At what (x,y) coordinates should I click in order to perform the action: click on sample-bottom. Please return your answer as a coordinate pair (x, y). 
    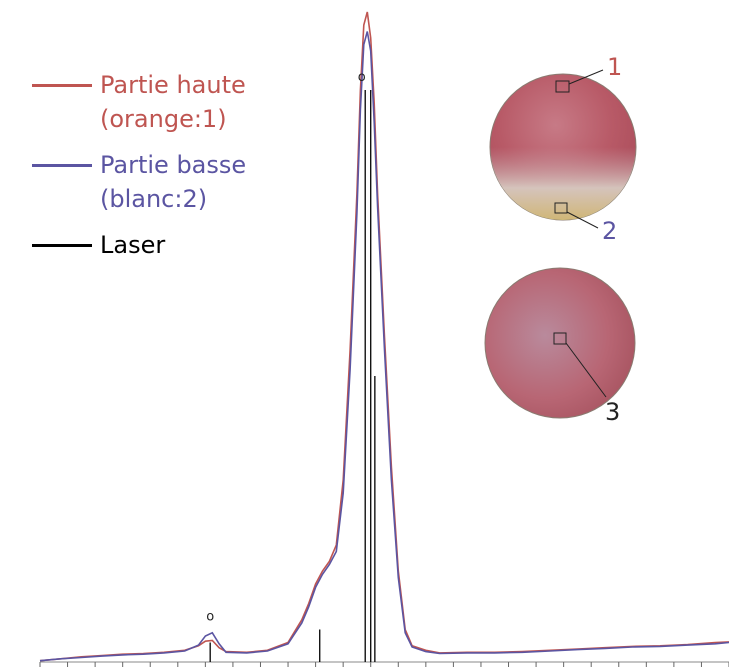
    Looking at the image, I should click on (560, 343).